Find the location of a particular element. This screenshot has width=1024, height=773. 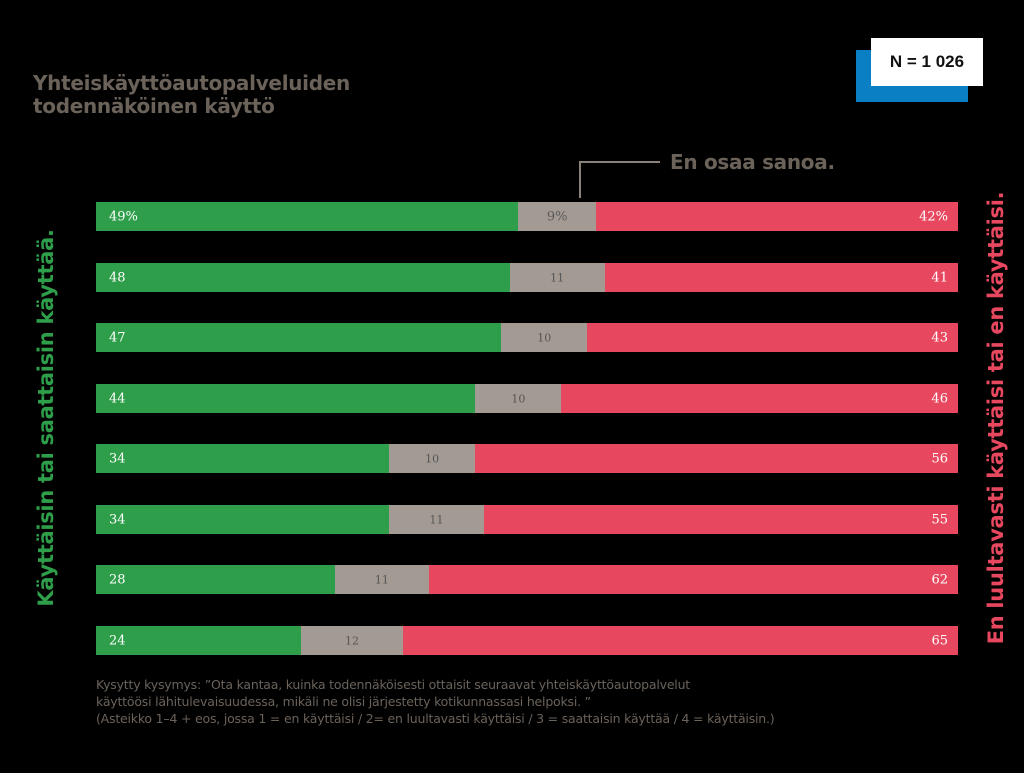

bar-segment-yes: 44 is located at coordinates (286, 398).